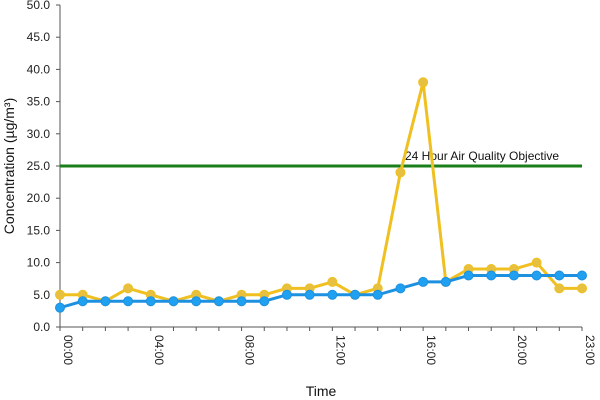 Image resolution: width=600 pixels, height=400 pixels. I want to click on x-axis-ticks: 00:00 04:00 08:00 12:00 16:00 20:00 23:00, so click(328, 346).